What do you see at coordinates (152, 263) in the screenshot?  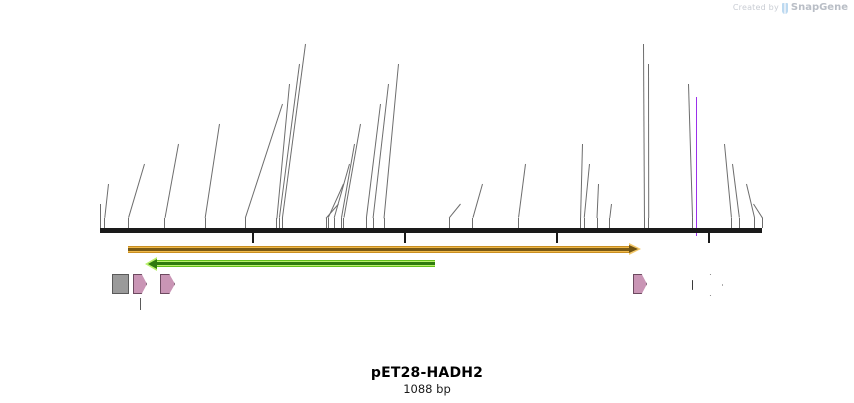 I see `reverse-arrow-head-core` at bounding box center [152, 263].